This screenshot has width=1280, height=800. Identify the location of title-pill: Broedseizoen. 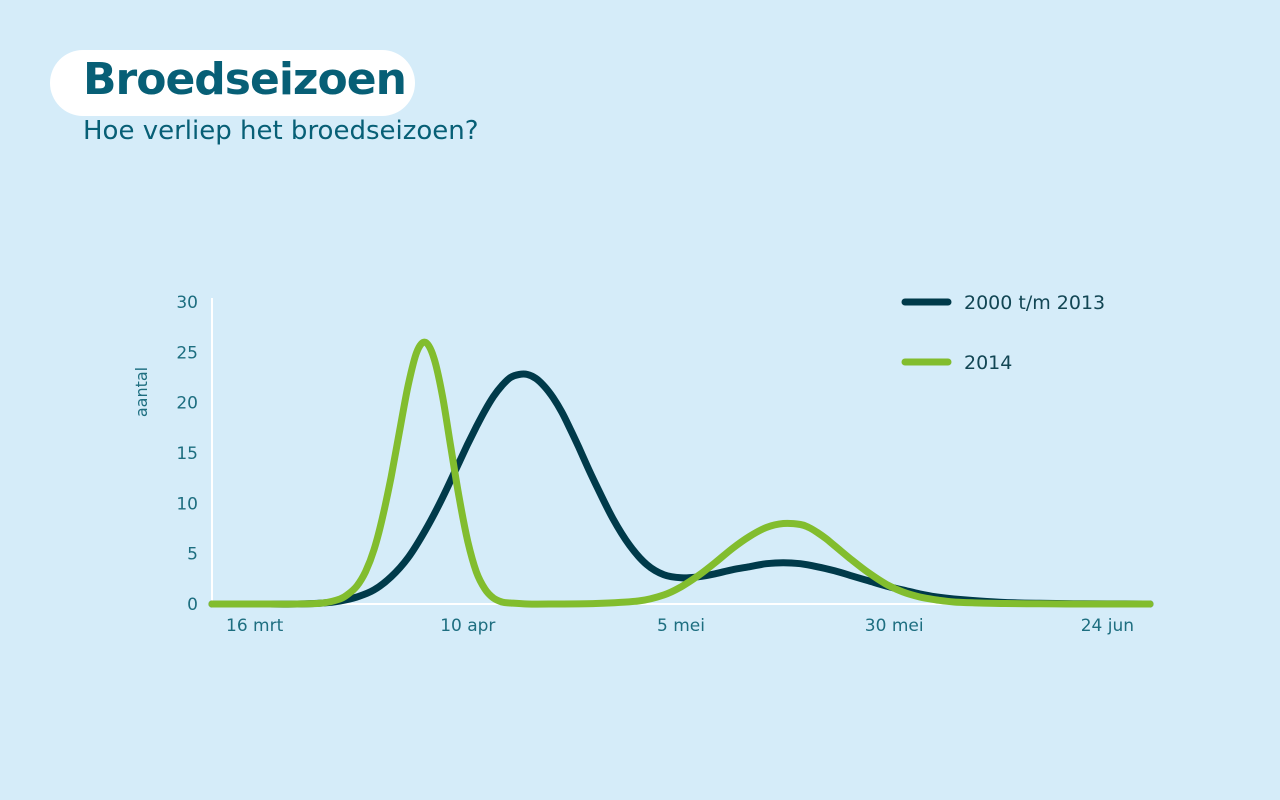
(232, 83).